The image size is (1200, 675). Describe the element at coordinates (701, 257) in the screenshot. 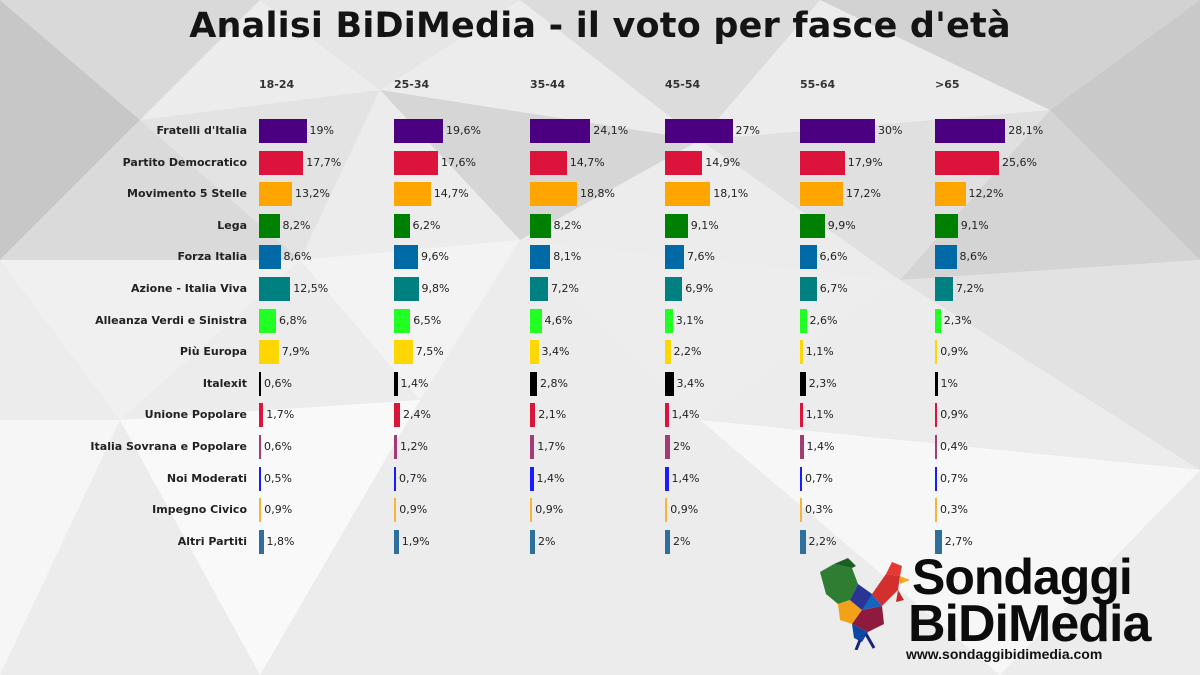

I see `value-label: 7,6%` at that location.